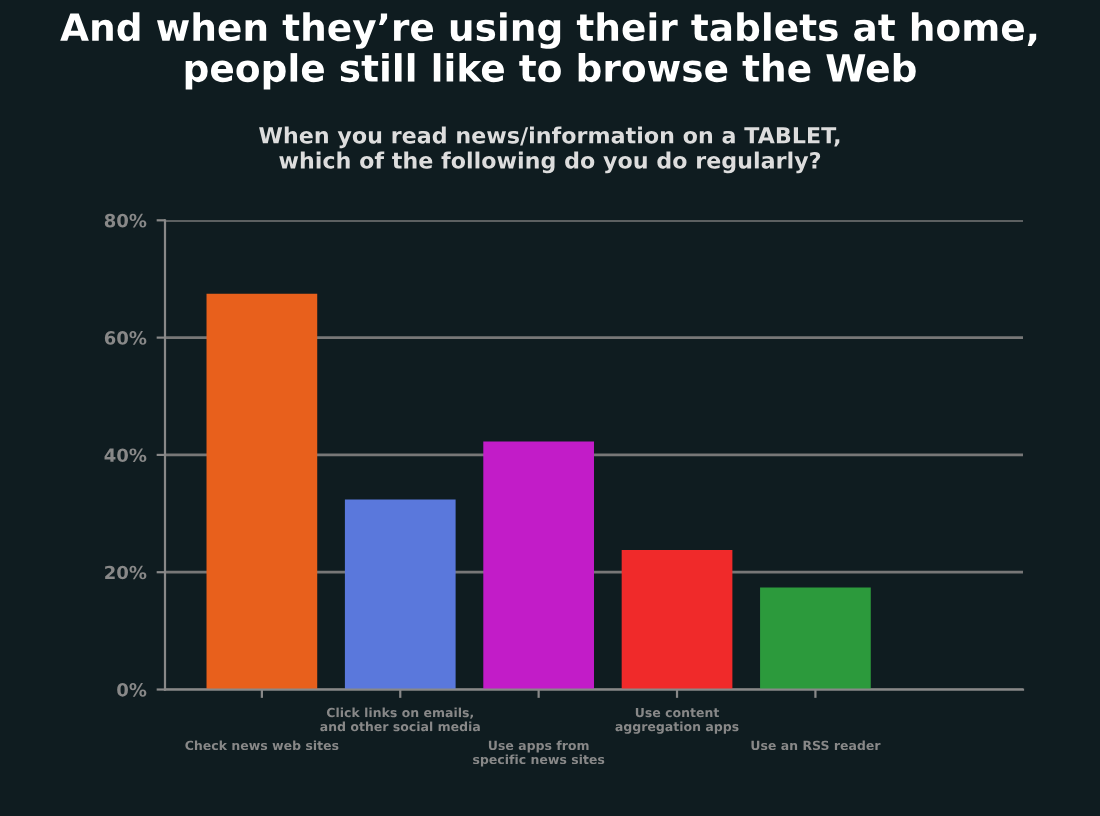  I want to click on y-tick-label: 80%, so click(125, 220).